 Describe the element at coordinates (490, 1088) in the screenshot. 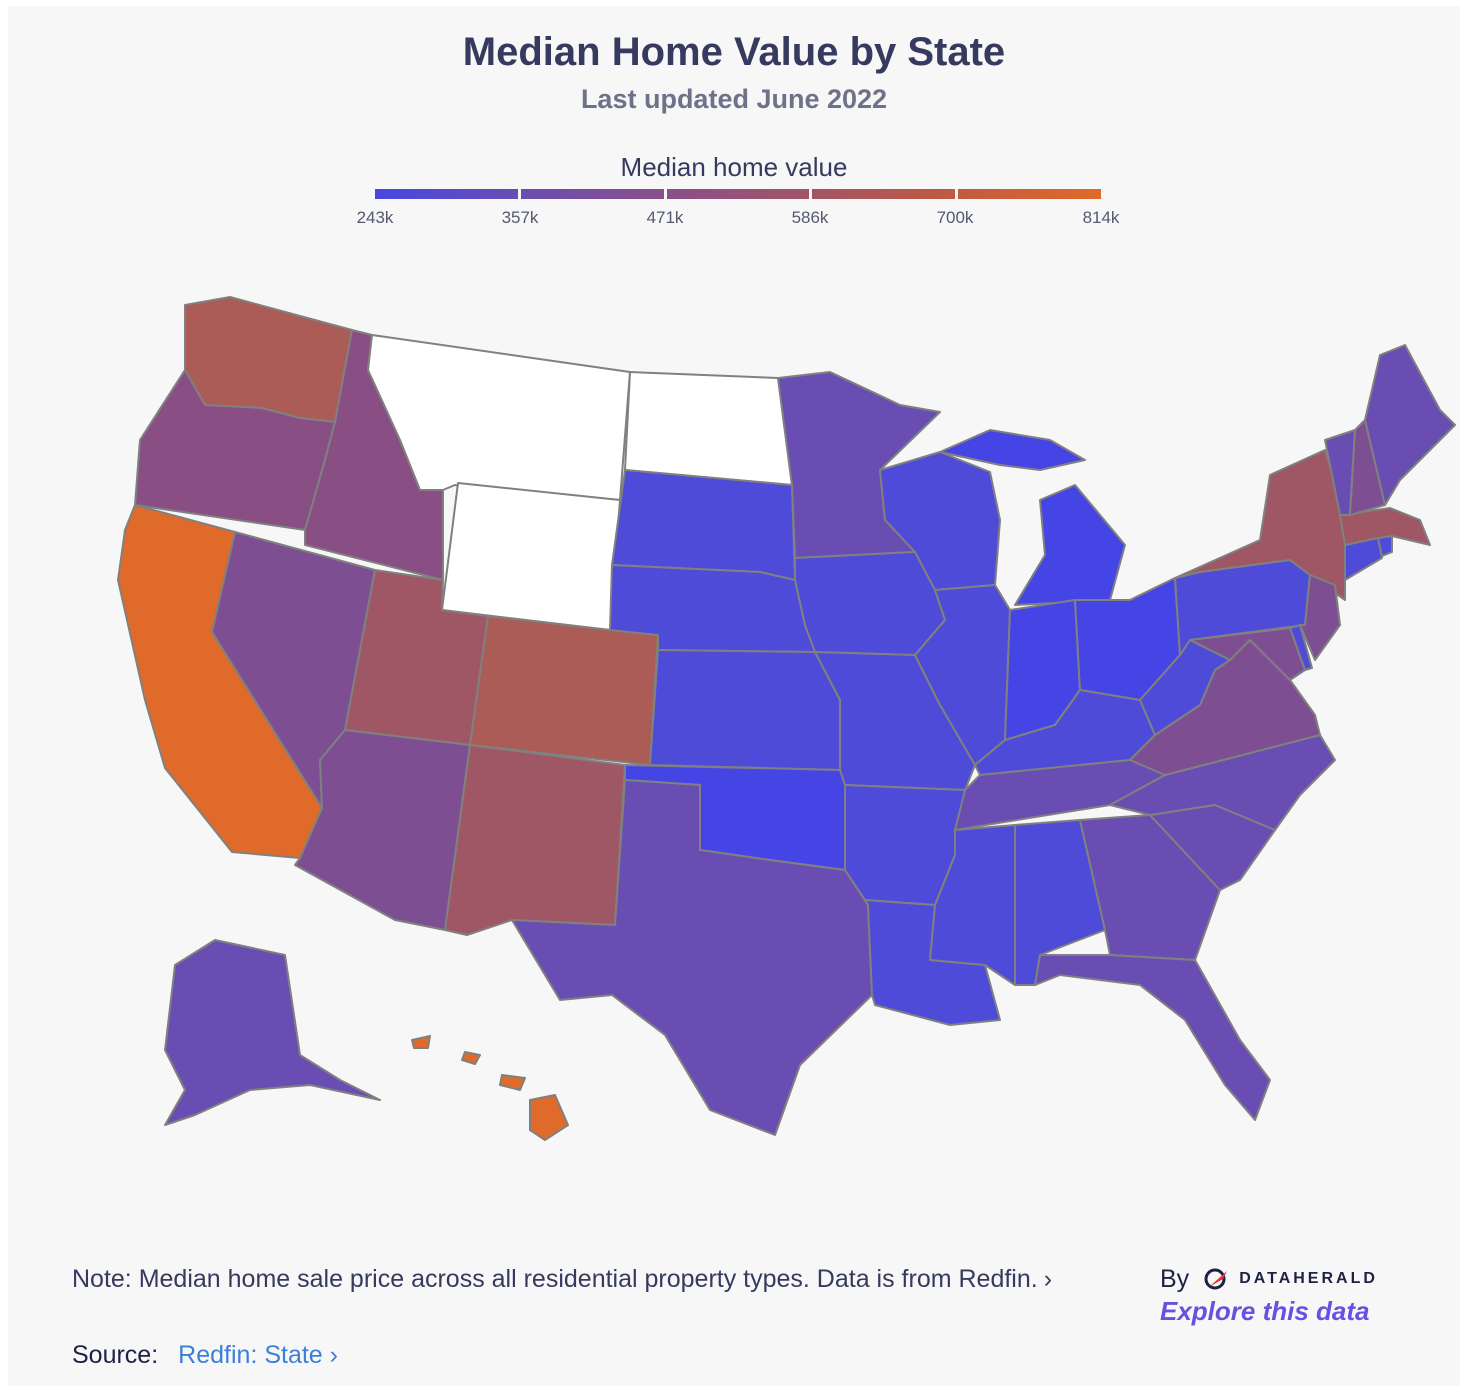

I see `state-hawaii` at that location.